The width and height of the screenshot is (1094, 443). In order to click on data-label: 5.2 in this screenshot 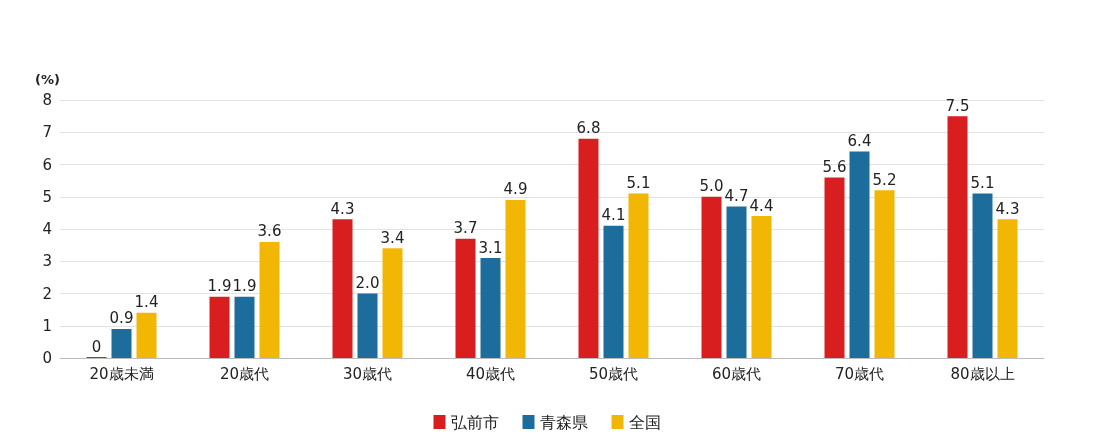, I will do `click(884, 179)`.